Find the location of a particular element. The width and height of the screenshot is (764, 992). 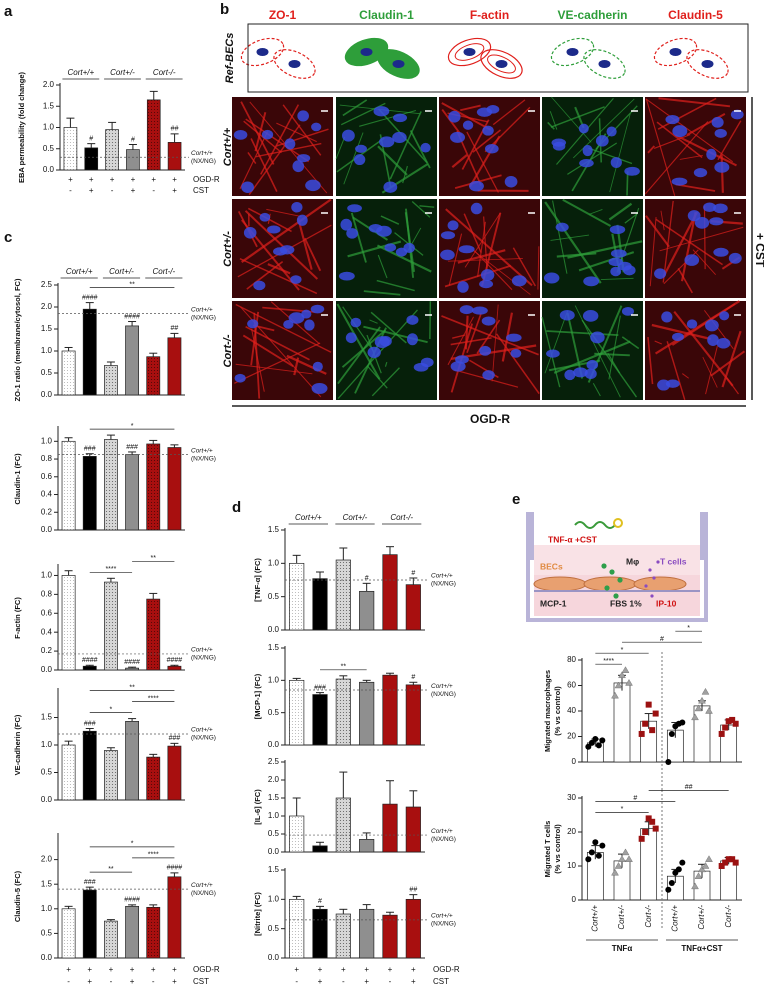

y-tick-label: 0.5 is located at coordinates (274, 712).